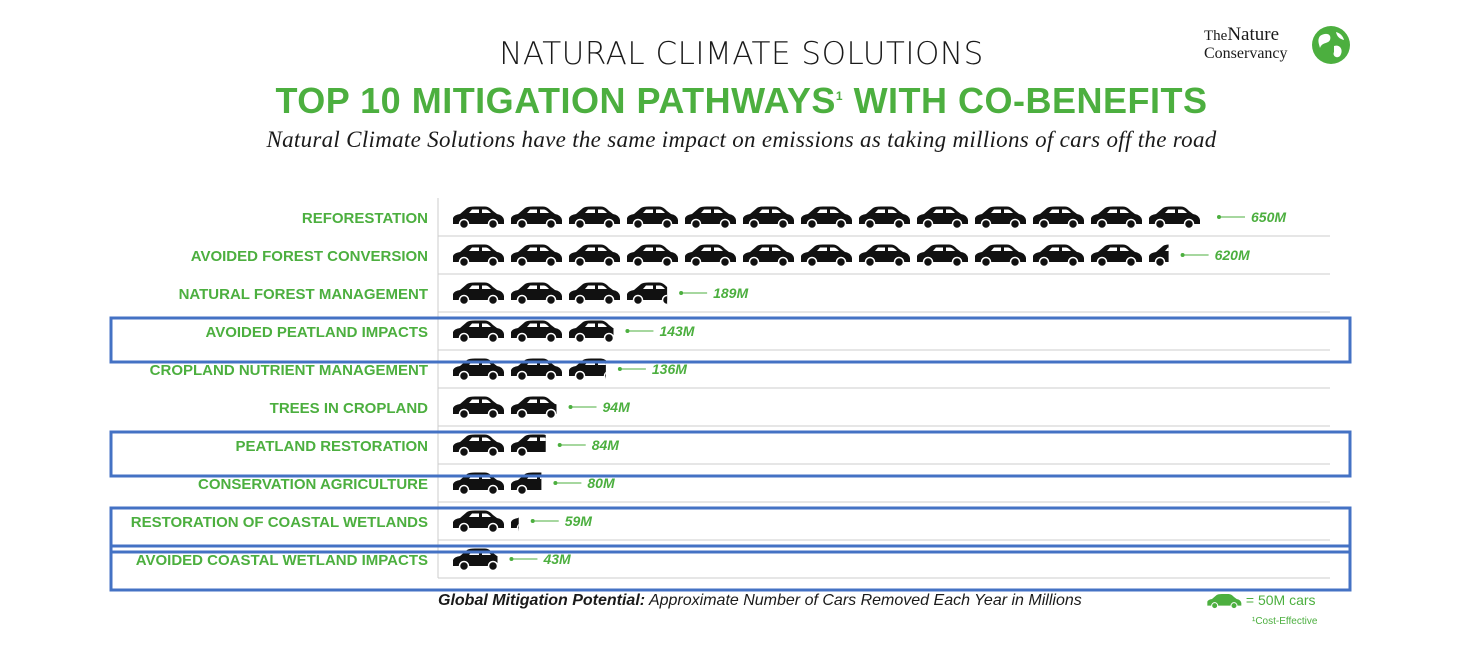 This screenshot has height=672, width=1483. Describe the element at coordinates (1280, 600) in the screenshot. I see `legend-label: = 50M cars` at that location.